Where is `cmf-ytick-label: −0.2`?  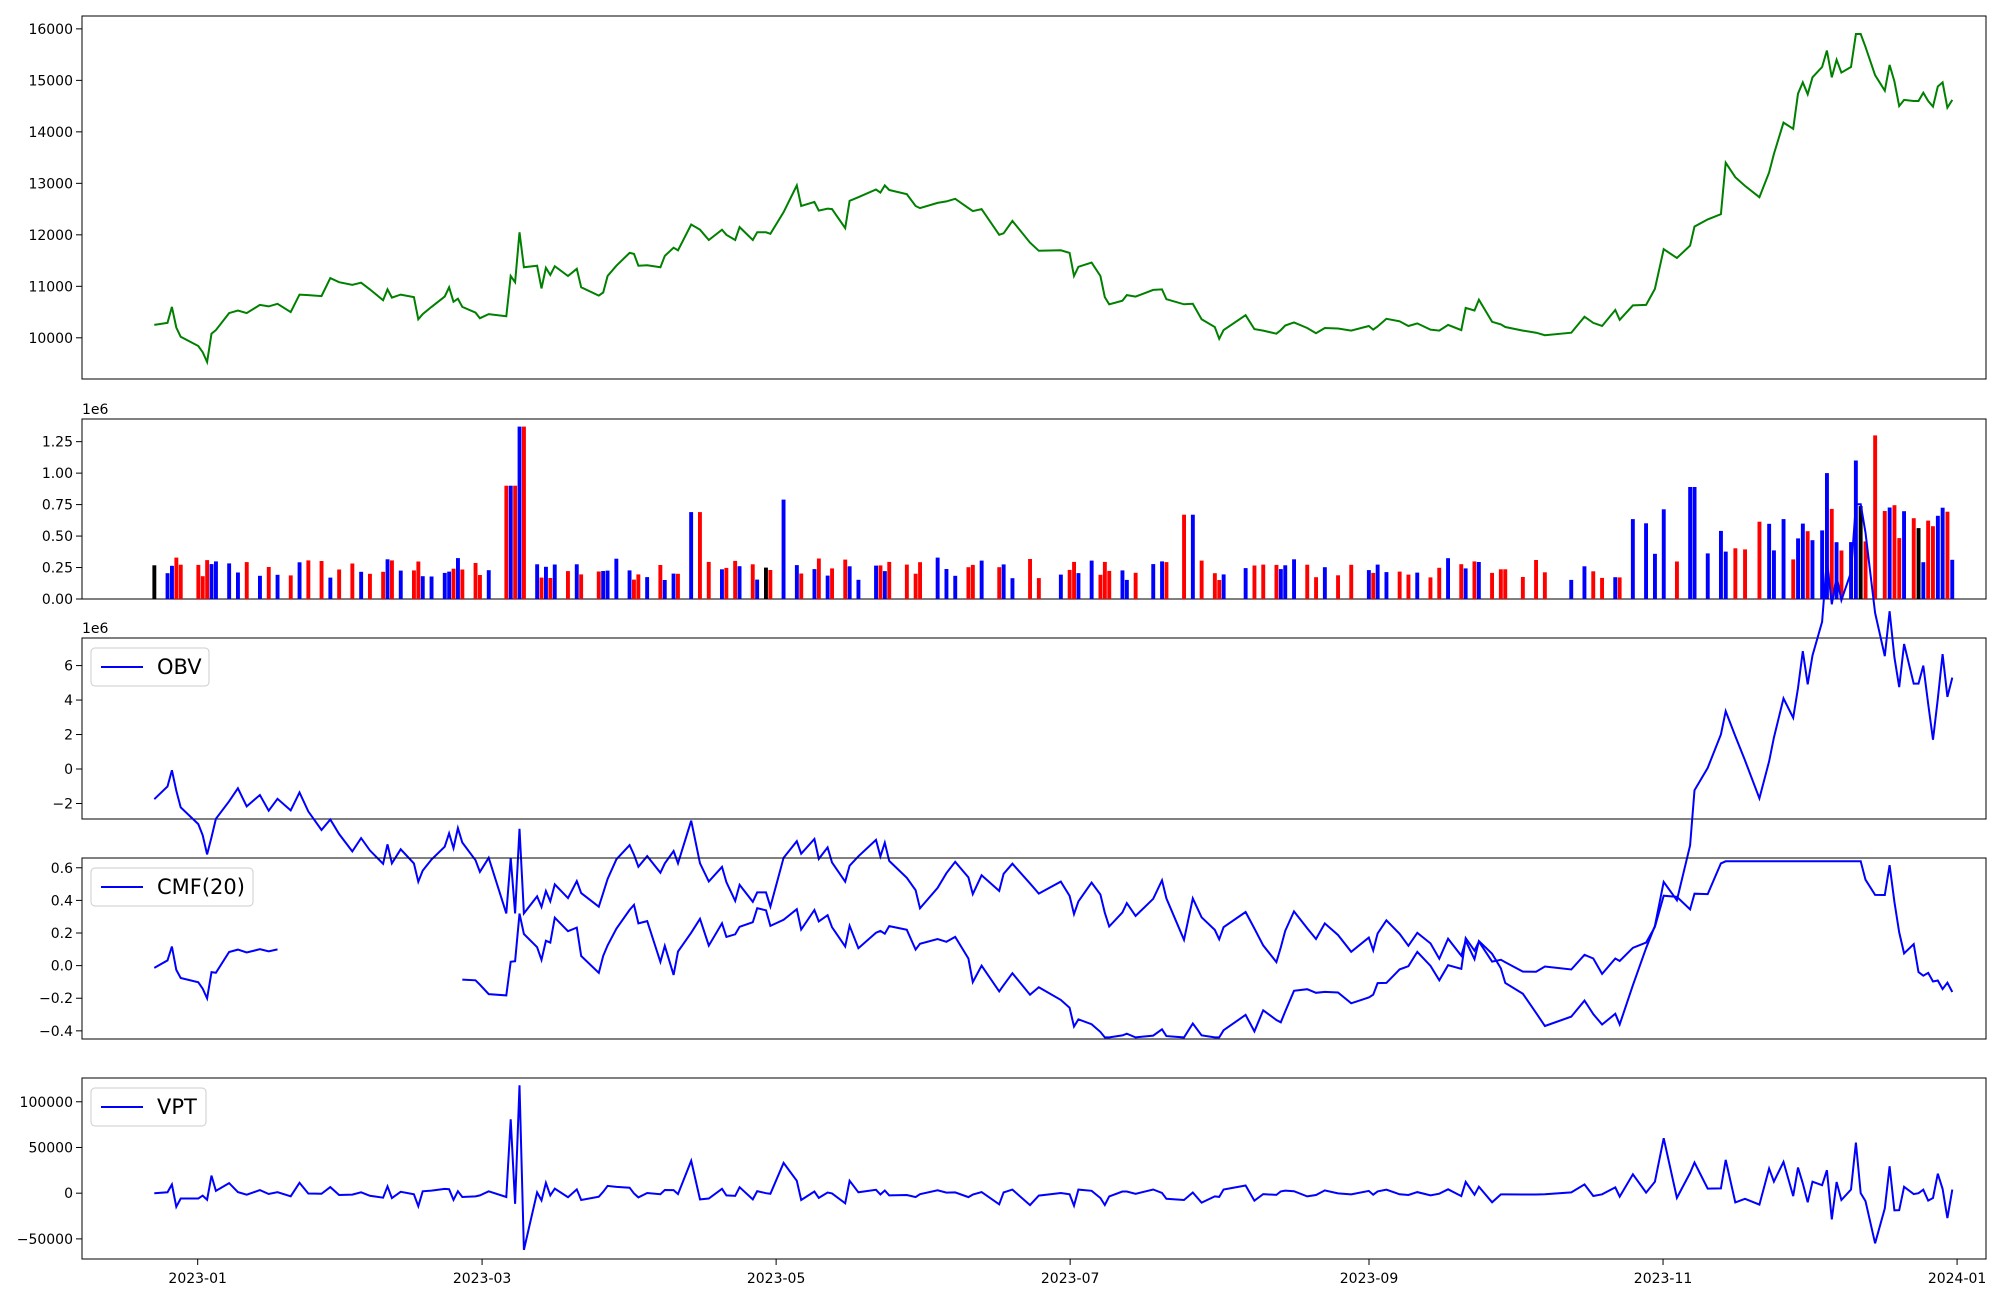
cmf-ytick-label: −0.2 is located at coordinates (56, 999).